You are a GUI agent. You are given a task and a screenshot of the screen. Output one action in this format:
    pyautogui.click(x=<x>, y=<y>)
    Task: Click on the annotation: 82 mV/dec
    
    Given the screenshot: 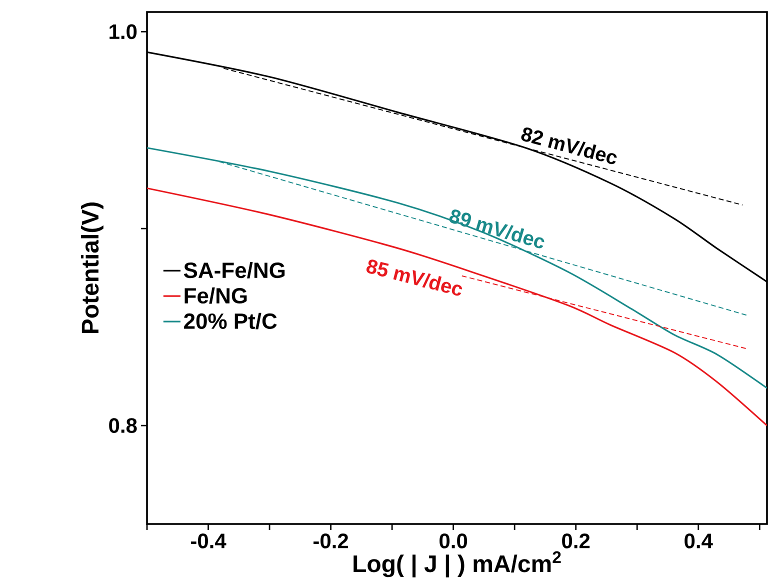 What is the action you would take?
    pyautogui.click(x=569, y=146)
    